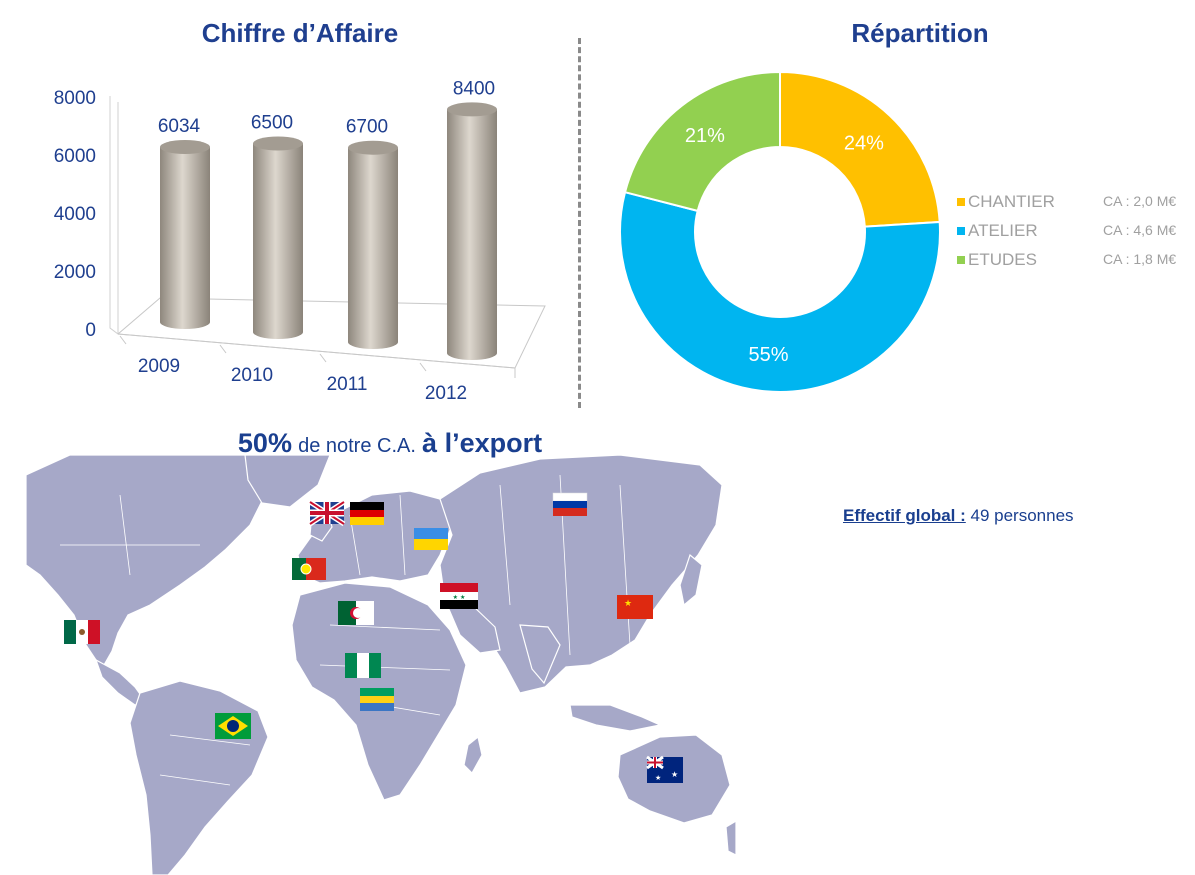 Image resolution: width=1195 pixels, height=875 pixels. I want to click on staff-value: 49 personnes, so click(1022, 515).